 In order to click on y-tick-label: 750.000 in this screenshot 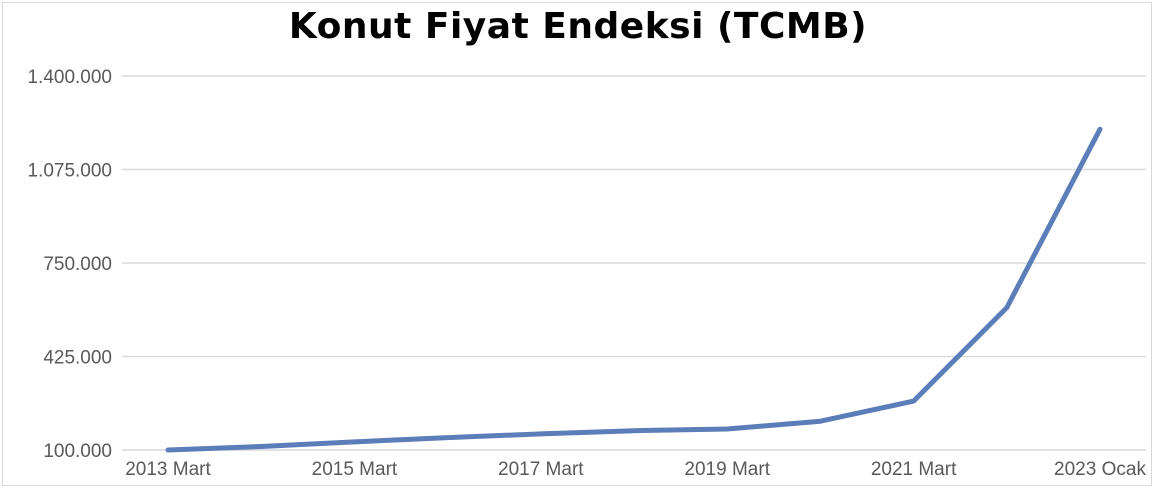, I will do `click(77, 264)`.